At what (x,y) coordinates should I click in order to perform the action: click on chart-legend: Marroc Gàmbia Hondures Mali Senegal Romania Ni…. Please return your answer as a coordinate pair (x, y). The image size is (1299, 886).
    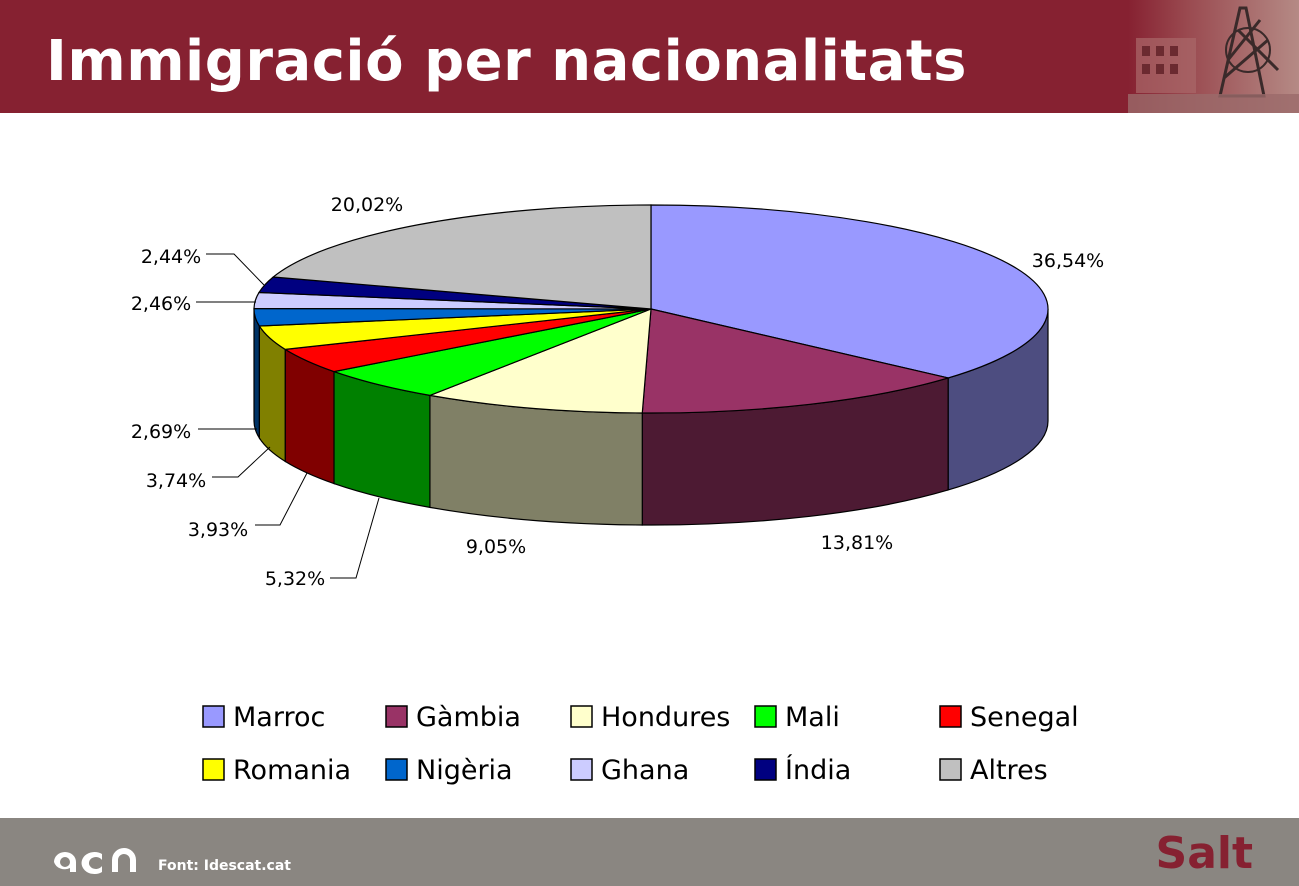
    Looking at the image, I should click on (640, 744).